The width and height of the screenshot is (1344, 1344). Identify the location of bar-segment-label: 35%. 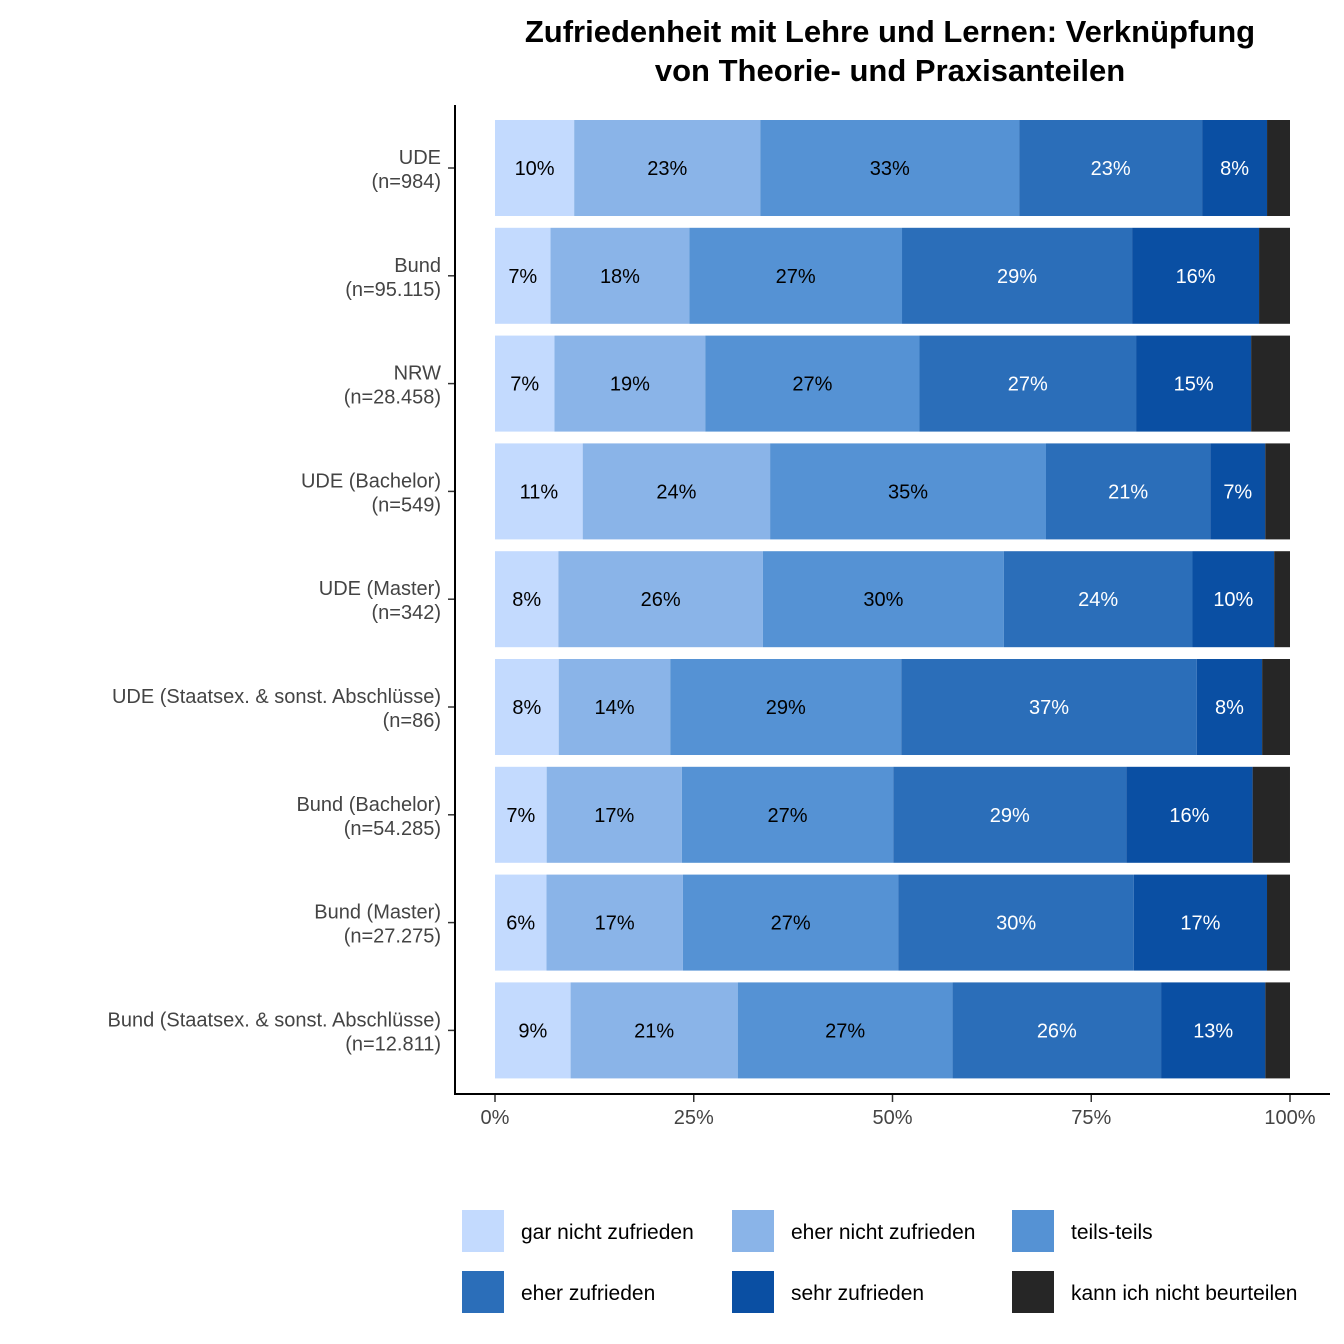
(908, 492).